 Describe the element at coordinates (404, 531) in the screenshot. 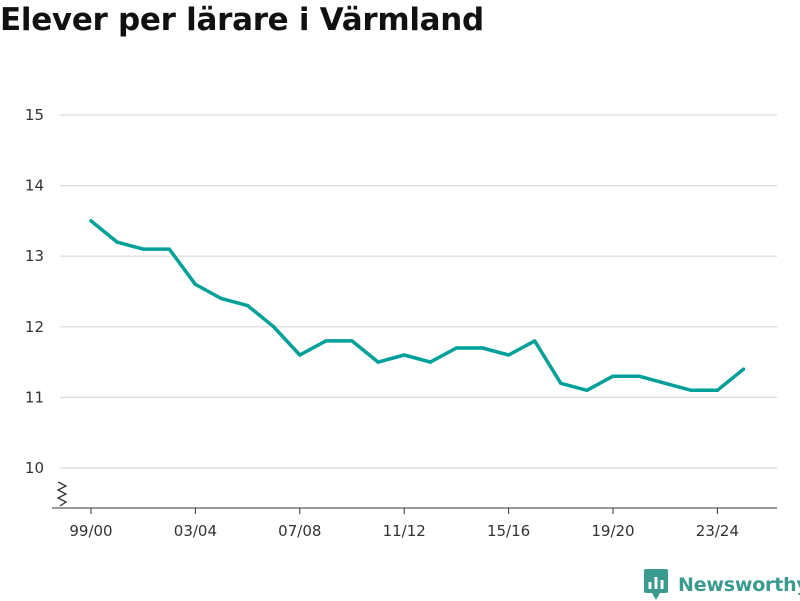

I see `x-tick-label: 11/12` at that location.